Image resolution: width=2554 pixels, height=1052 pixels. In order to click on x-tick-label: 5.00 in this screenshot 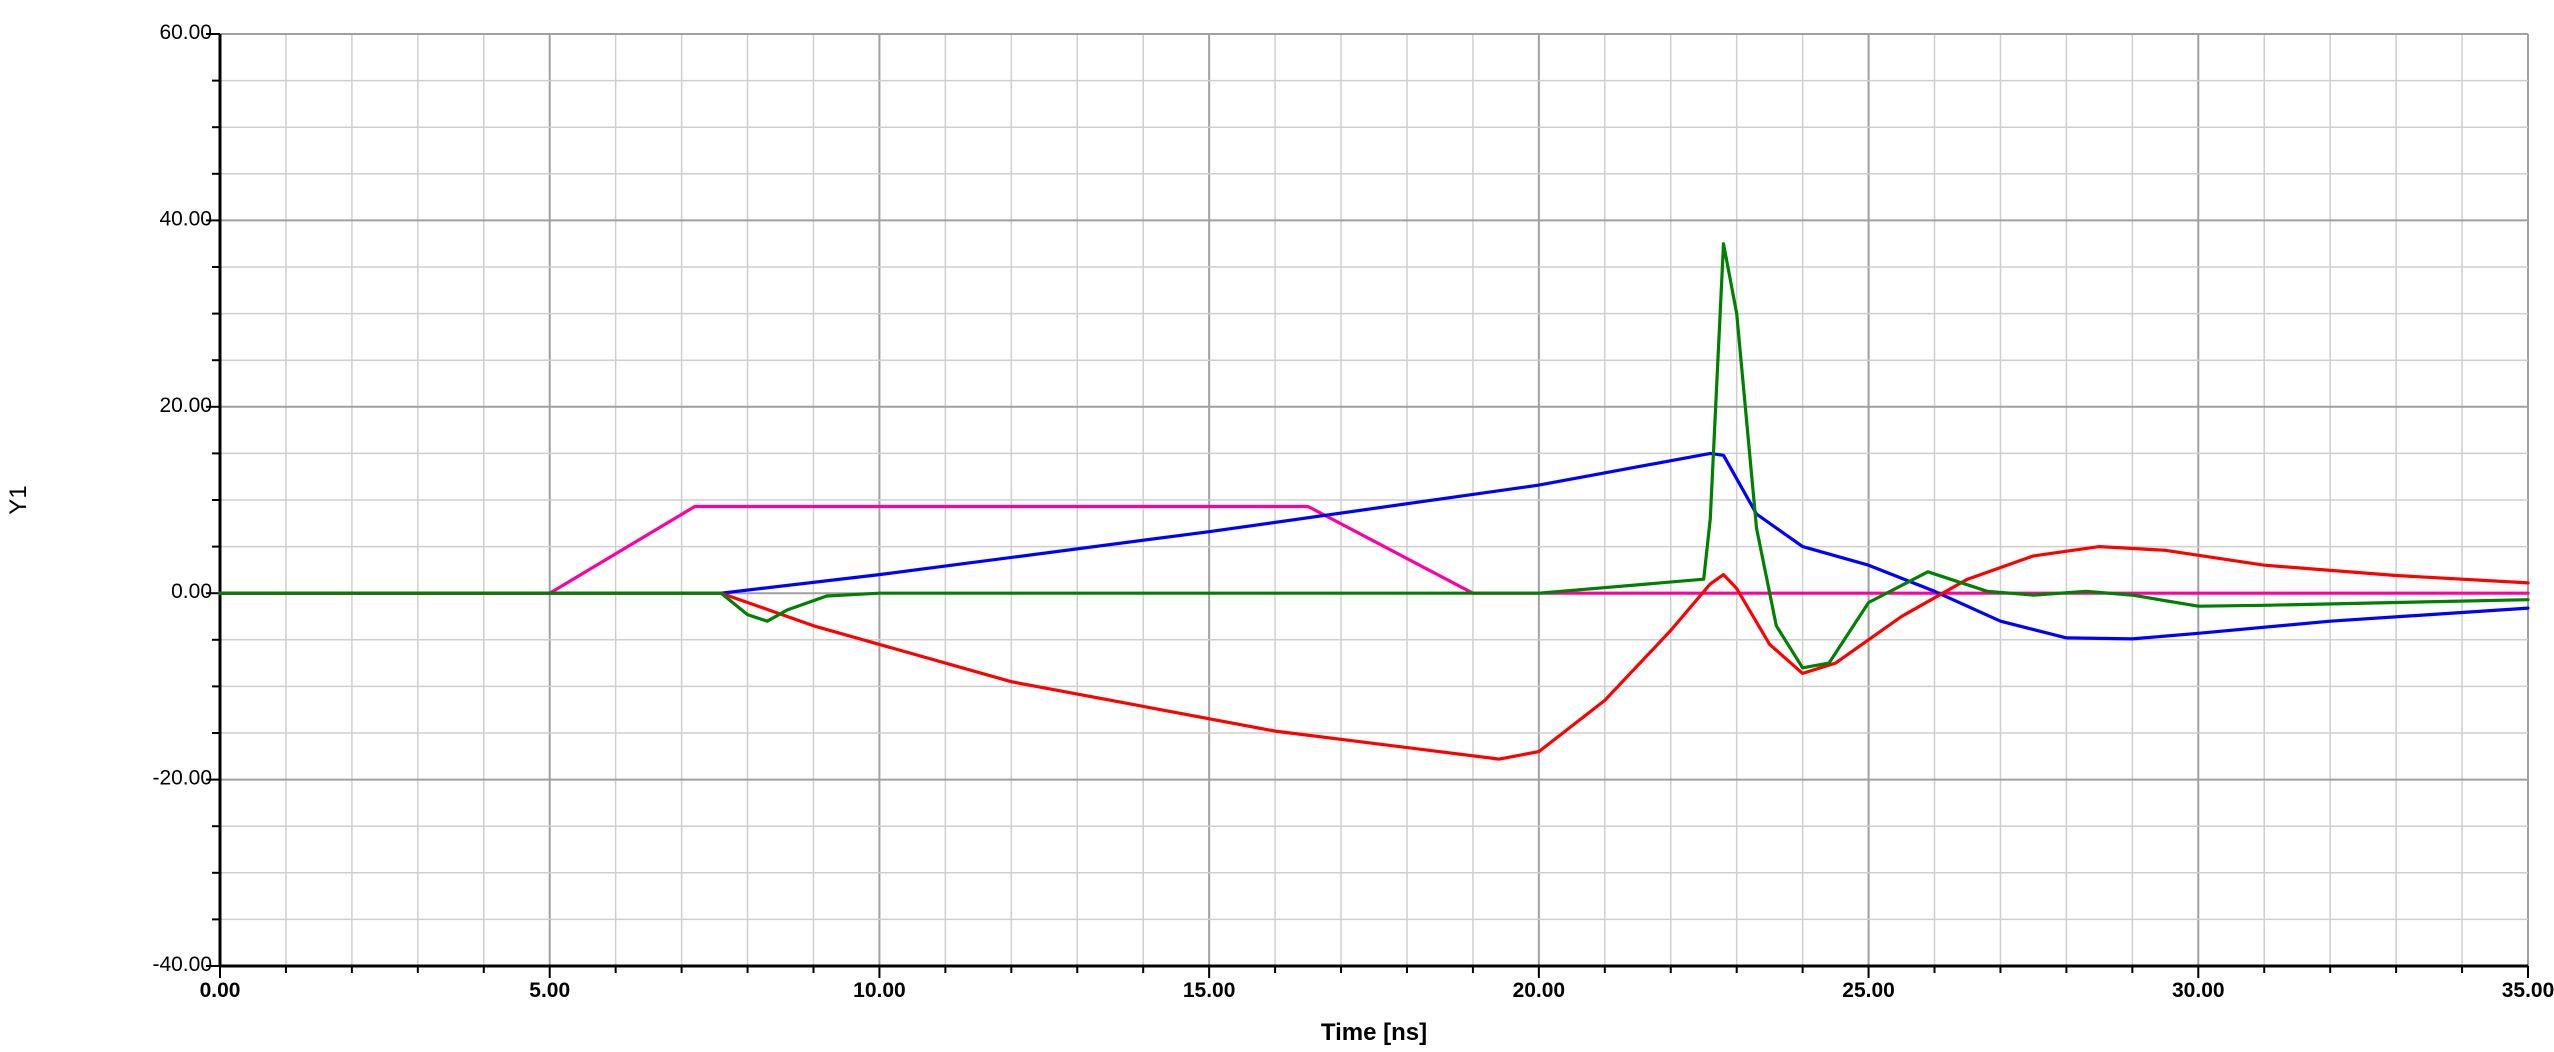, I will do `click(549, 990)`.